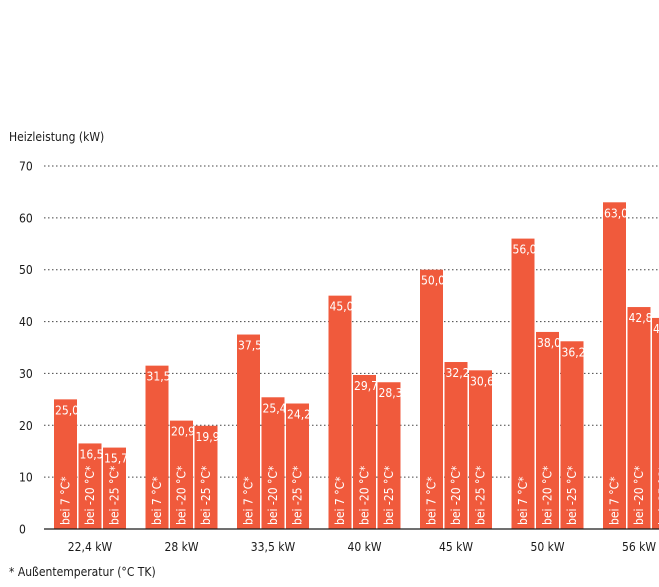 This screenshot has height=587, width=659. I want to click on bar-value-label: 19,9, so click(208, 437).